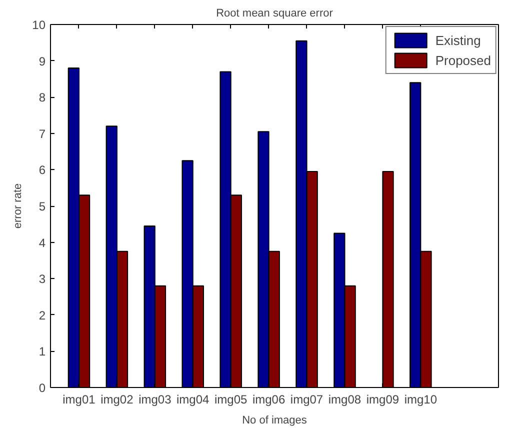 The width and height of the screenshot is (506, 429). What do you see at coordinates (39, 25) in the screenshot?
I see `y-tick-label: 10` at bounding box center [39, 25].